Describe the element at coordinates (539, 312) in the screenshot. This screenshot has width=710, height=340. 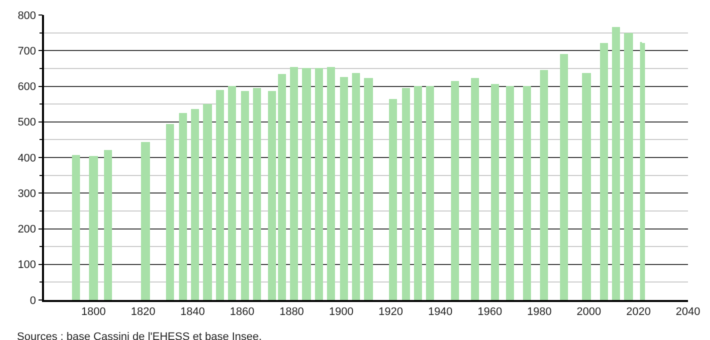
I see `x-tick-label: 1980` at that location.